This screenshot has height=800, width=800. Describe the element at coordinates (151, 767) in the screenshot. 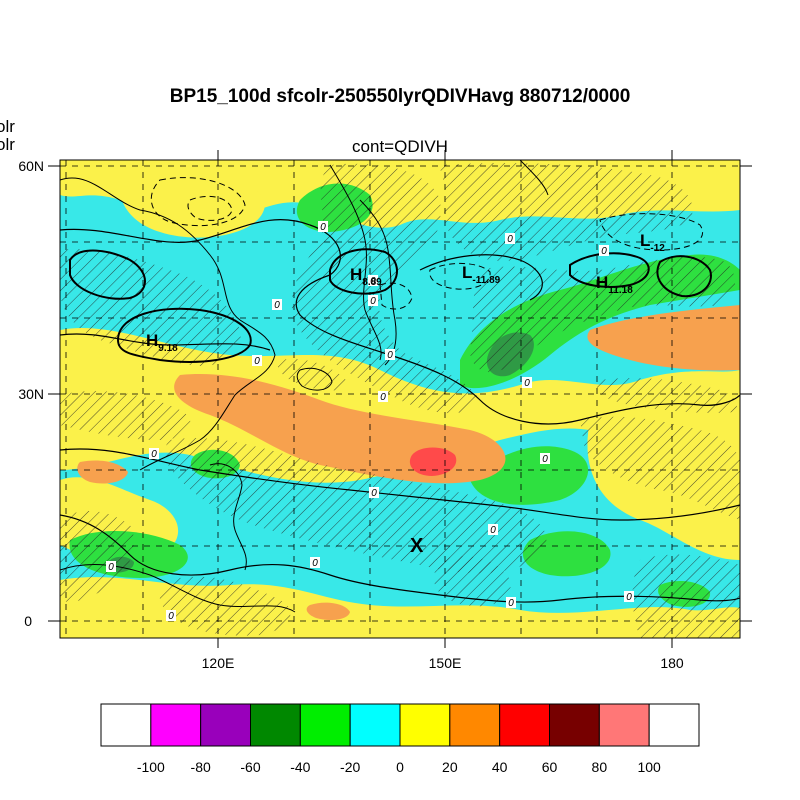

I see `colorbar-label: -100` at that location.